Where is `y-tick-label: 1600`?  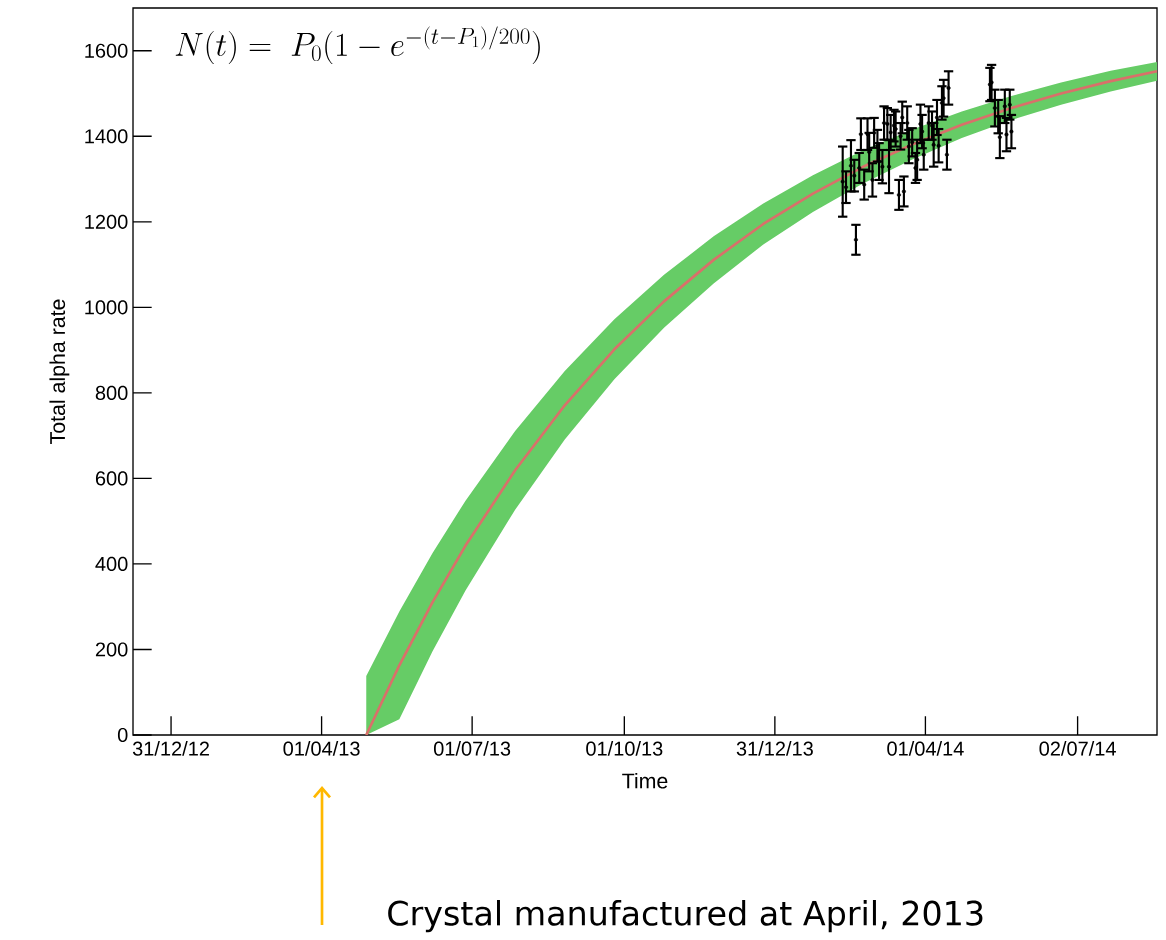 y-tick-label: 1600 is located at coordinates (106, 50).